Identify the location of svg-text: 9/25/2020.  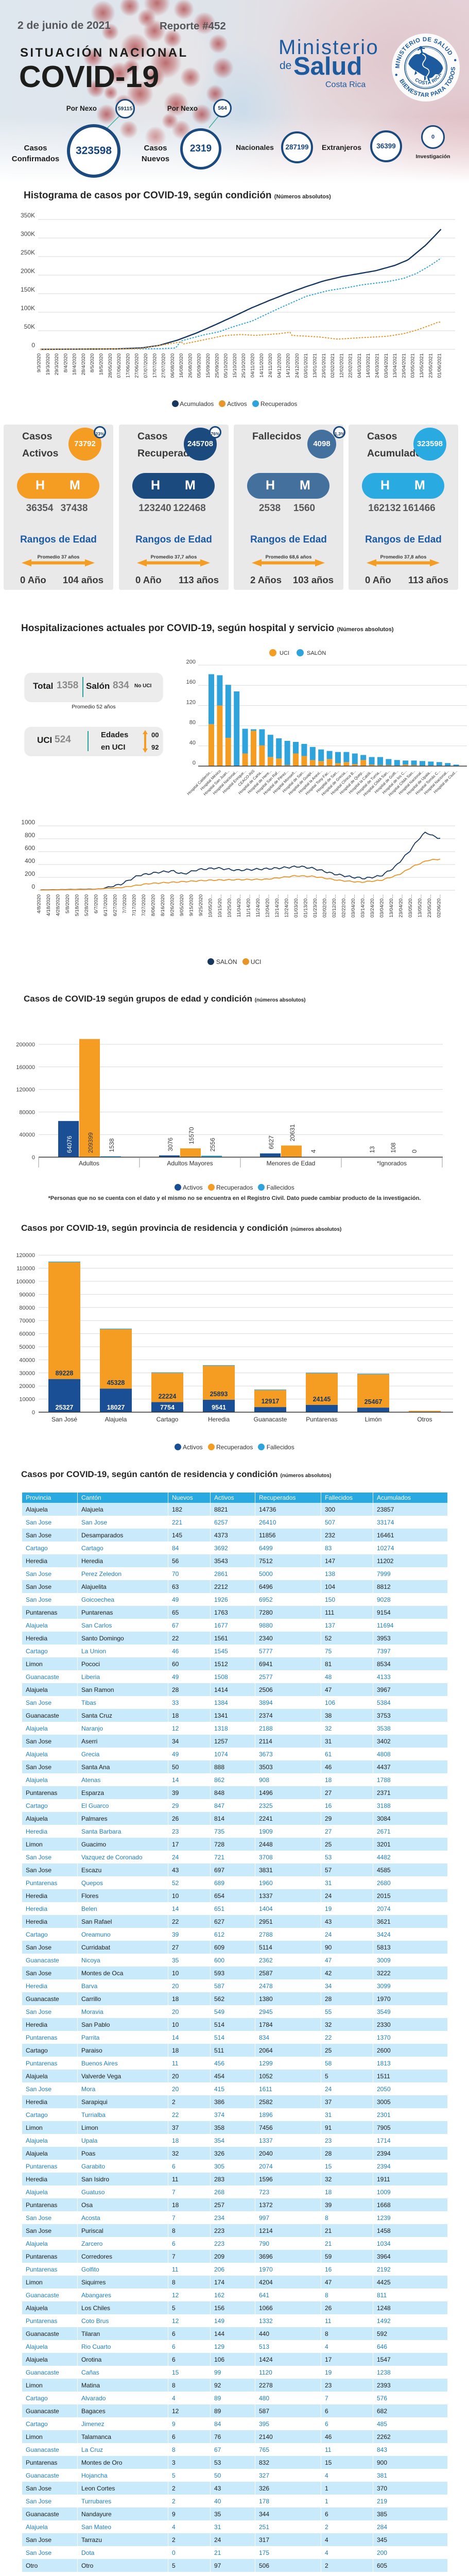
(201, 905).